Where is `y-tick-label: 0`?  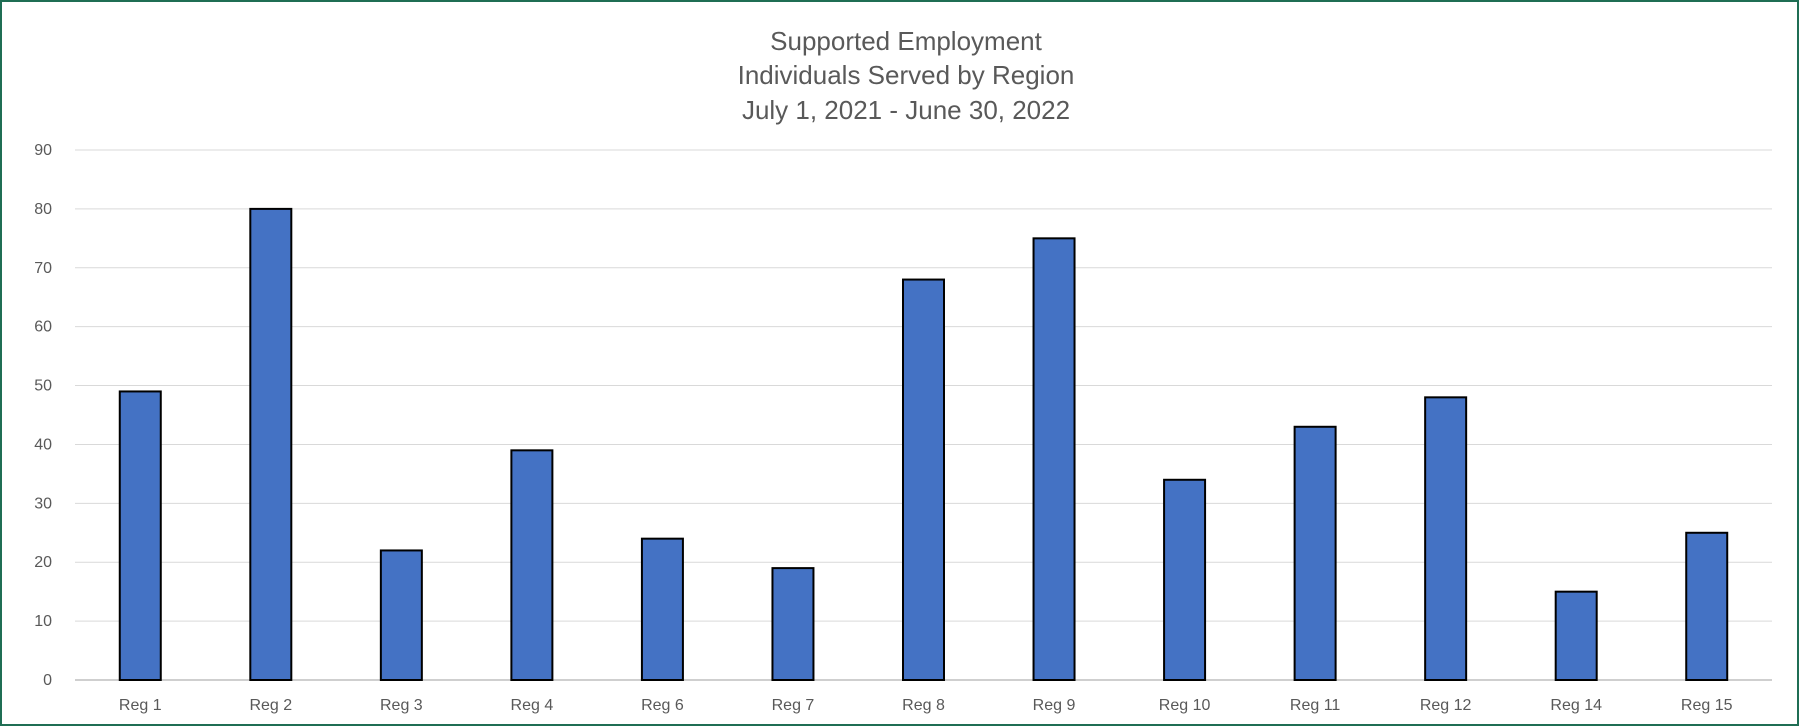 y-tick-label: 0 is located at coordinates (47, 680).